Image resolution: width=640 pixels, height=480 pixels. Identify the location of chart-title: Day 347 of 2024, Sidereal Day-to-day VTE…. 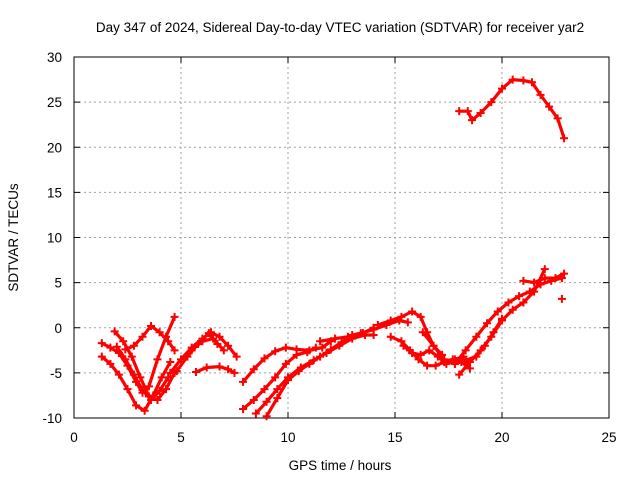
(340, 27).